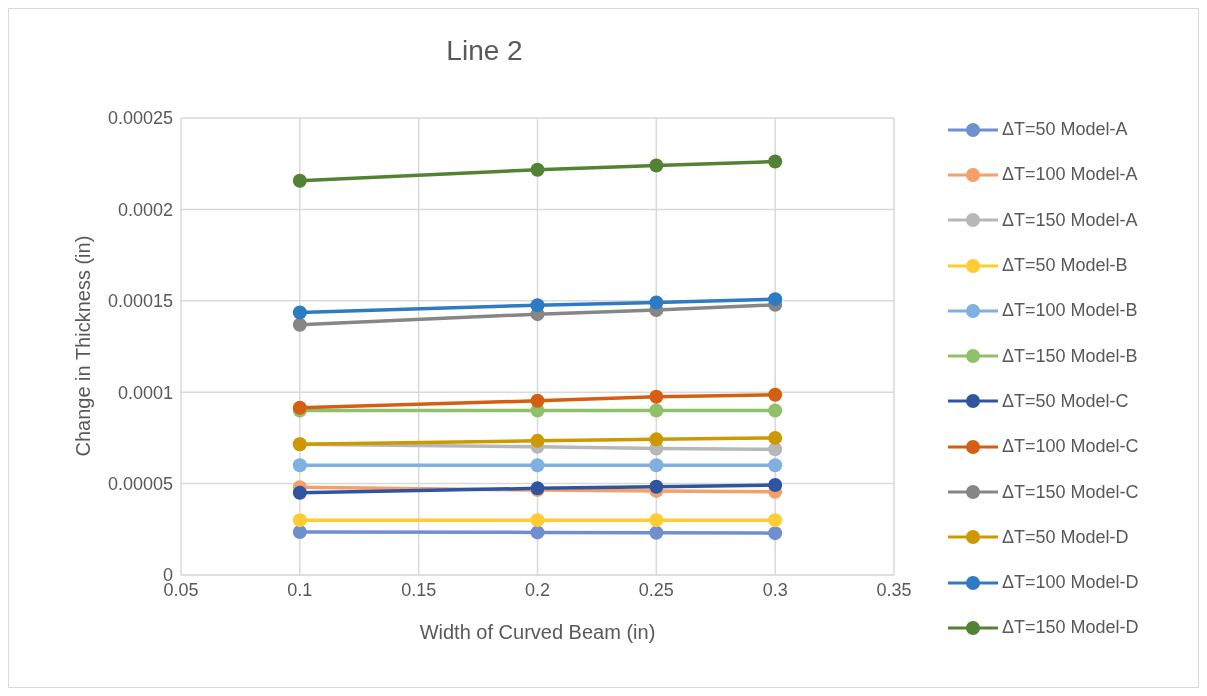 This screenshot has width=1207, height=696. Describe the element at coordinates (537, 632) in the screenshot. I see `x-axis-title: Width of Curved Beam (in)` at that location.